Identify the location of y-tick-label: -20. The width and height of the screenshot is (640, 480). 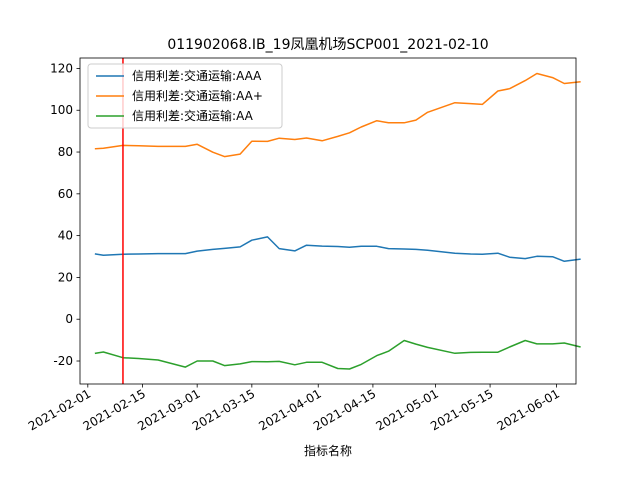
(63, 361).